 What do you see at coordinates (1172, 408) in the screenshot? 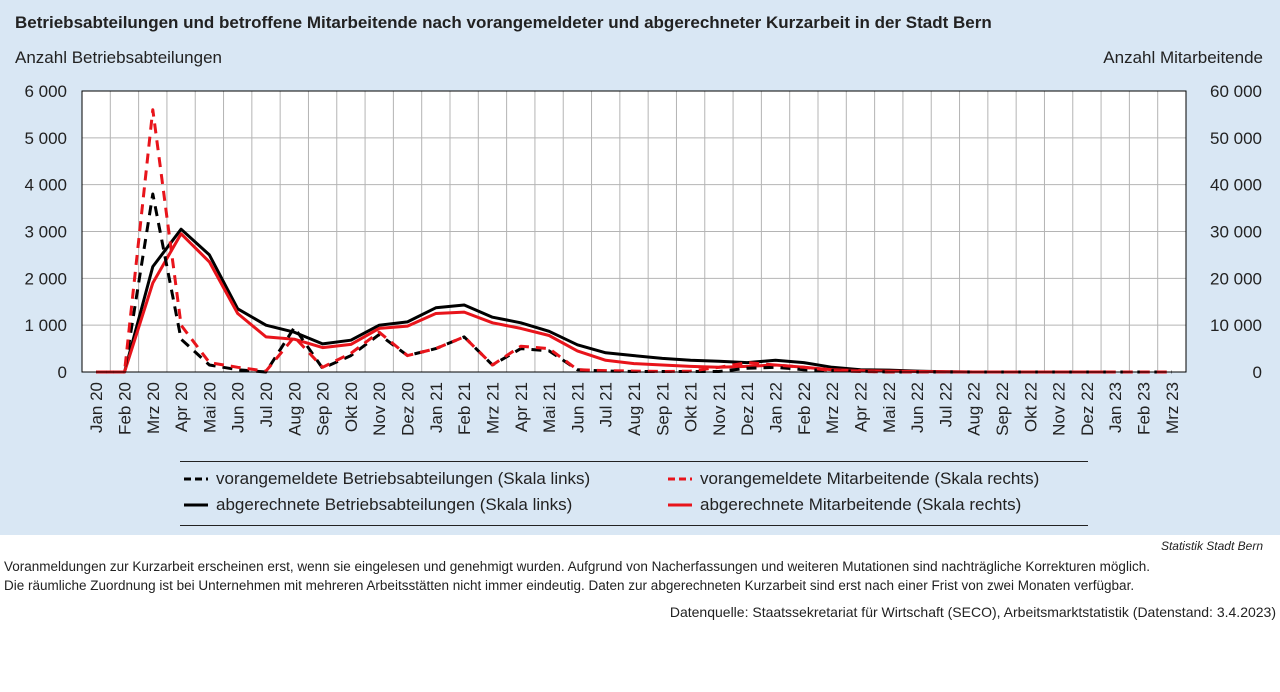
I see `x-tick-label: Mrz 23` at bounding box center [1172, 408].